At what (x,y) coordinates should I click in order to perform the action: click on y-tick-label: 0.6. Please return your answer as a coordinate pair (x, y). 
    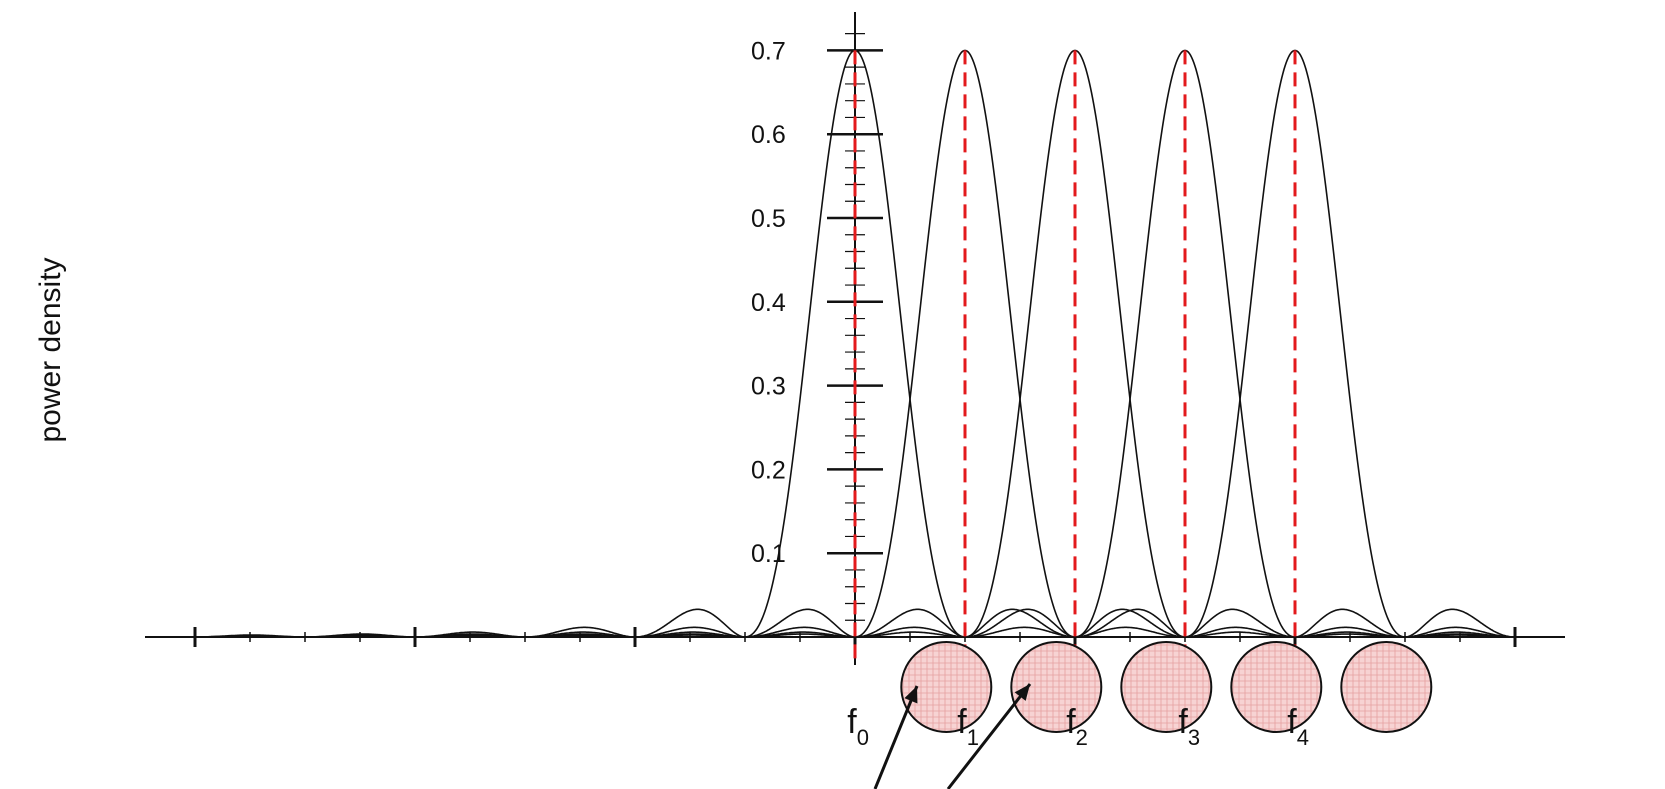
    Looking at the image, I should click on (768, 135).